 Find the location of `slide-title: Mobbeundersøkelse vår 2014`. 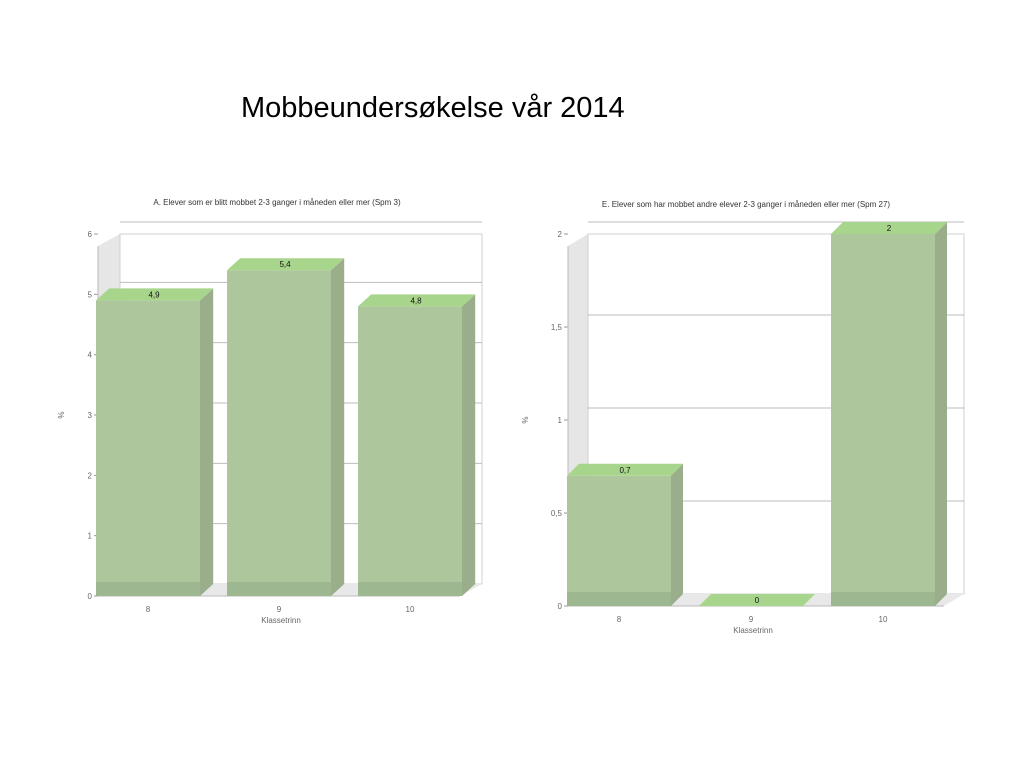

slide-title: Mobbeundersøkelse vår 2014 is located at coordinates (433, 108).